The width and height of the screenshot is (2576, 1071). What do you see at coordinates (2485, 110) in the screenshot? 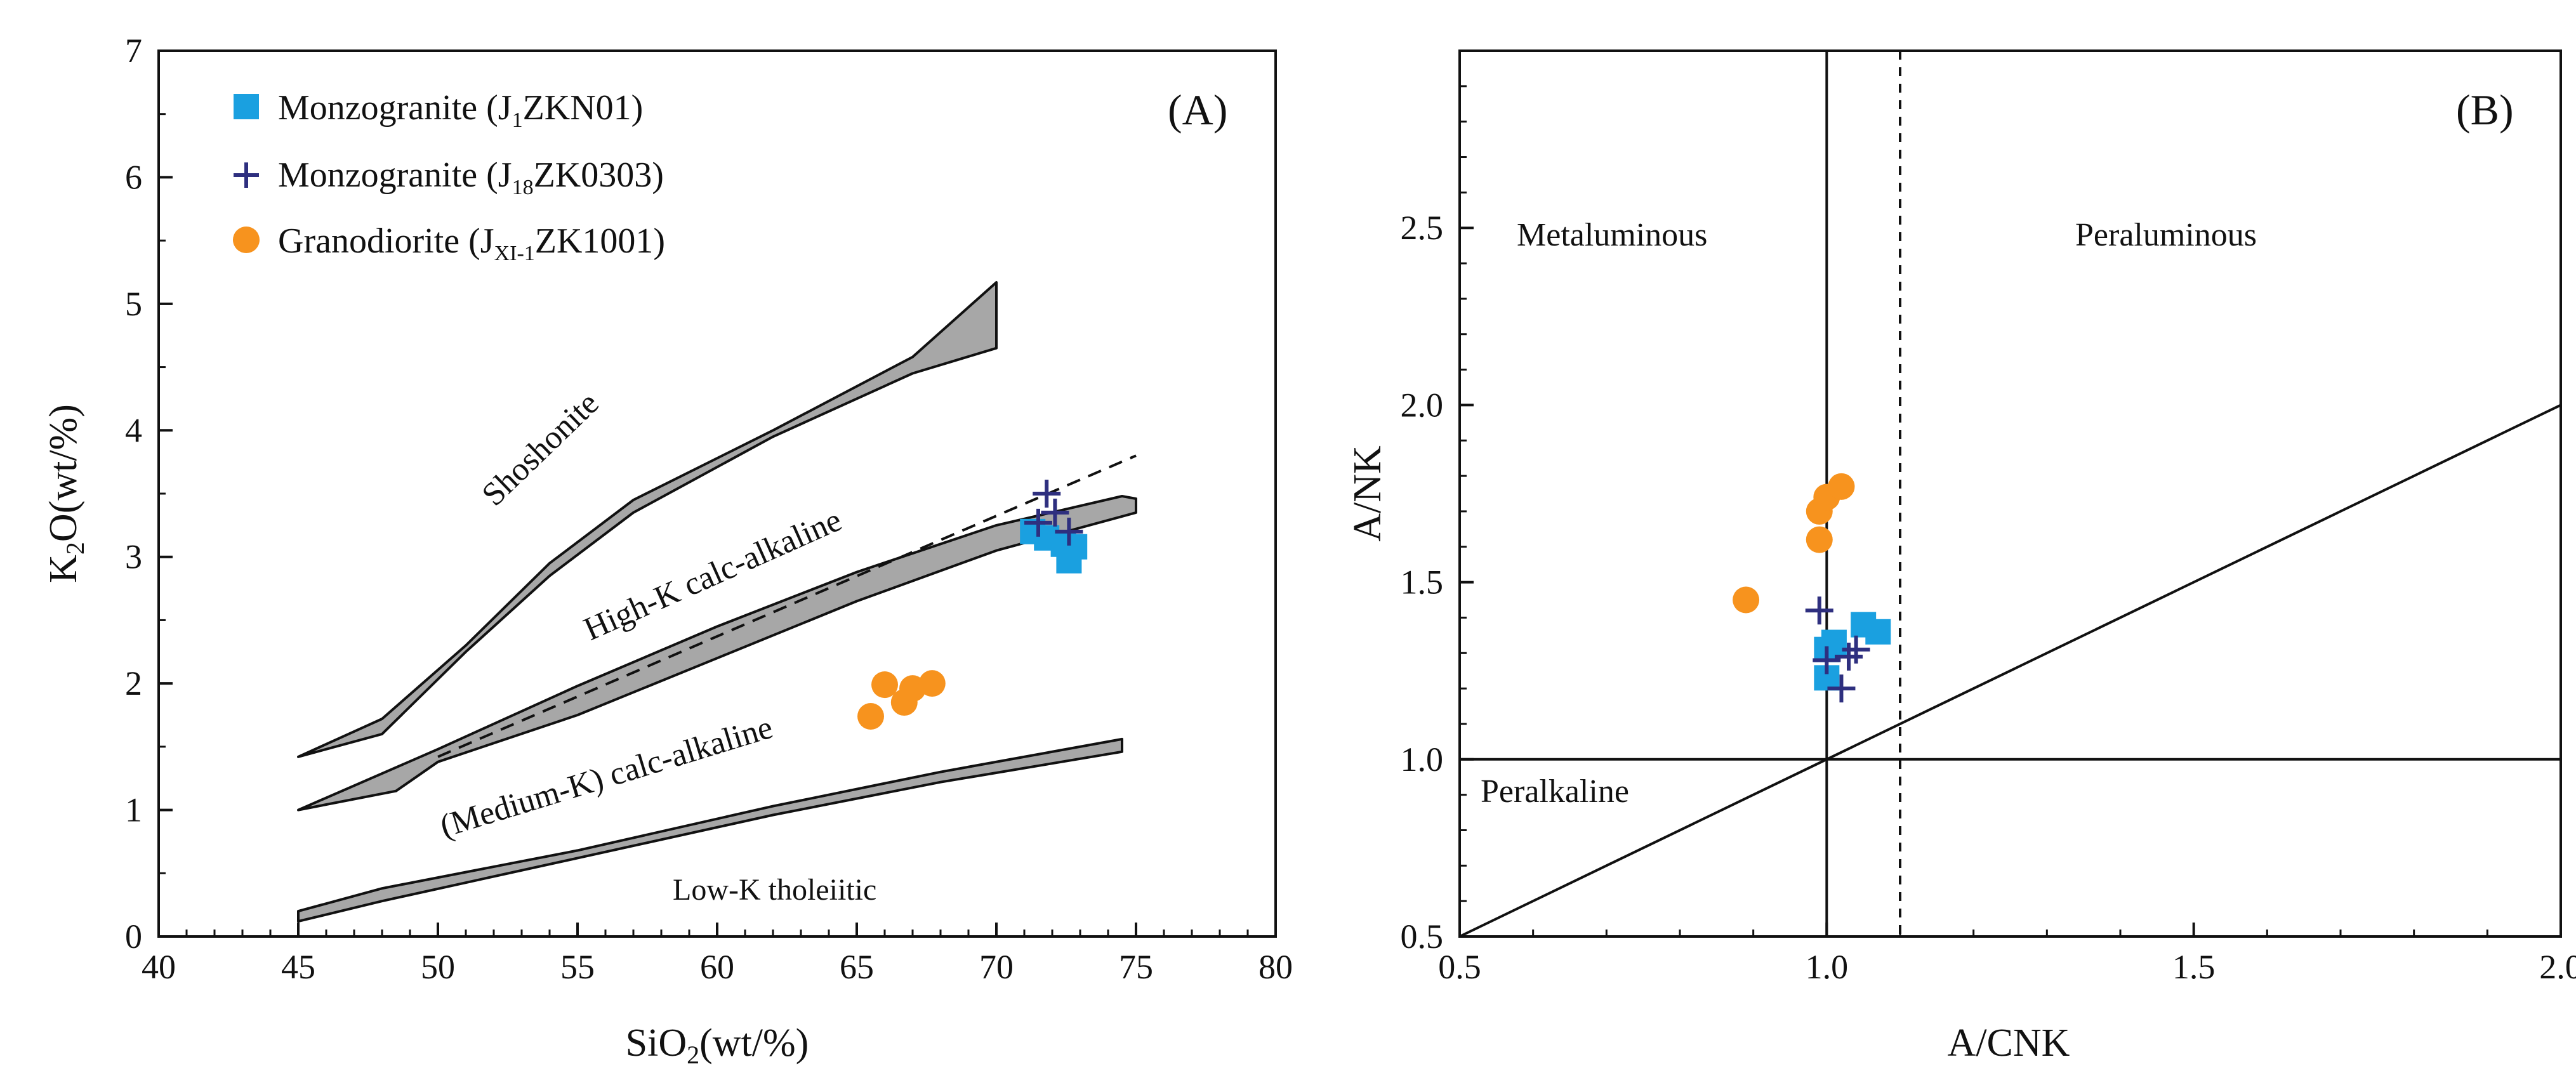
I see `panel-b-label: (B)` at bounding box center [2485, 110].